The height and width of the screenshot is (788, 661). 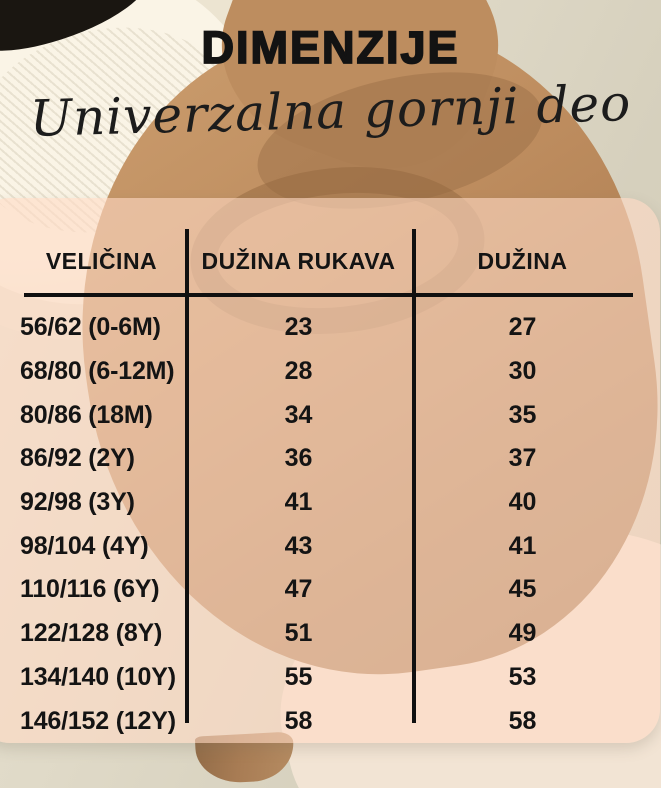 What do you see at coordinates (325, 503) in the screenshot?
I see `table-row: 92/98 (3Y) 41 40` at bounding box center [325, 503].